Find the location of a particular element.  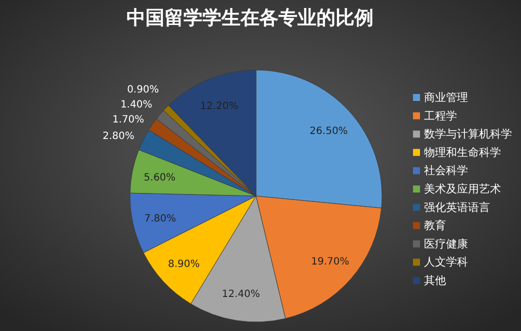

data-label: 19.70% is located at coordinates (330, 262).